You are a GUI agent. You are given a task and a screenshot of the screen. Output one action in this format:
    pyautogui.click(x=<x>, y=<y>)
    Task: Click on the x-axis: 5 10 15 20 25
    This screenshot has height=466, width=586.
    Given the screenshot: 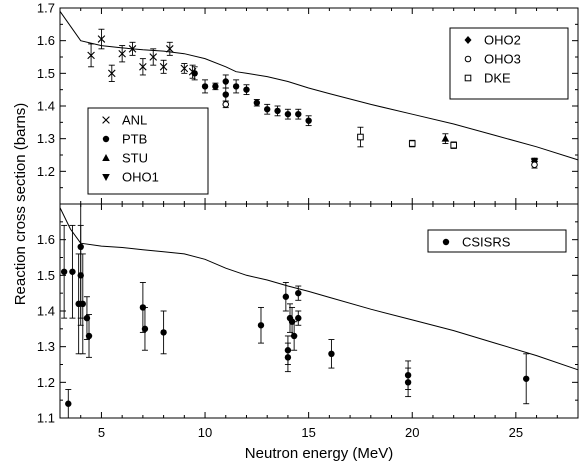 What is the action you would take?
    pyautogui.click(x=310, y=432)
    